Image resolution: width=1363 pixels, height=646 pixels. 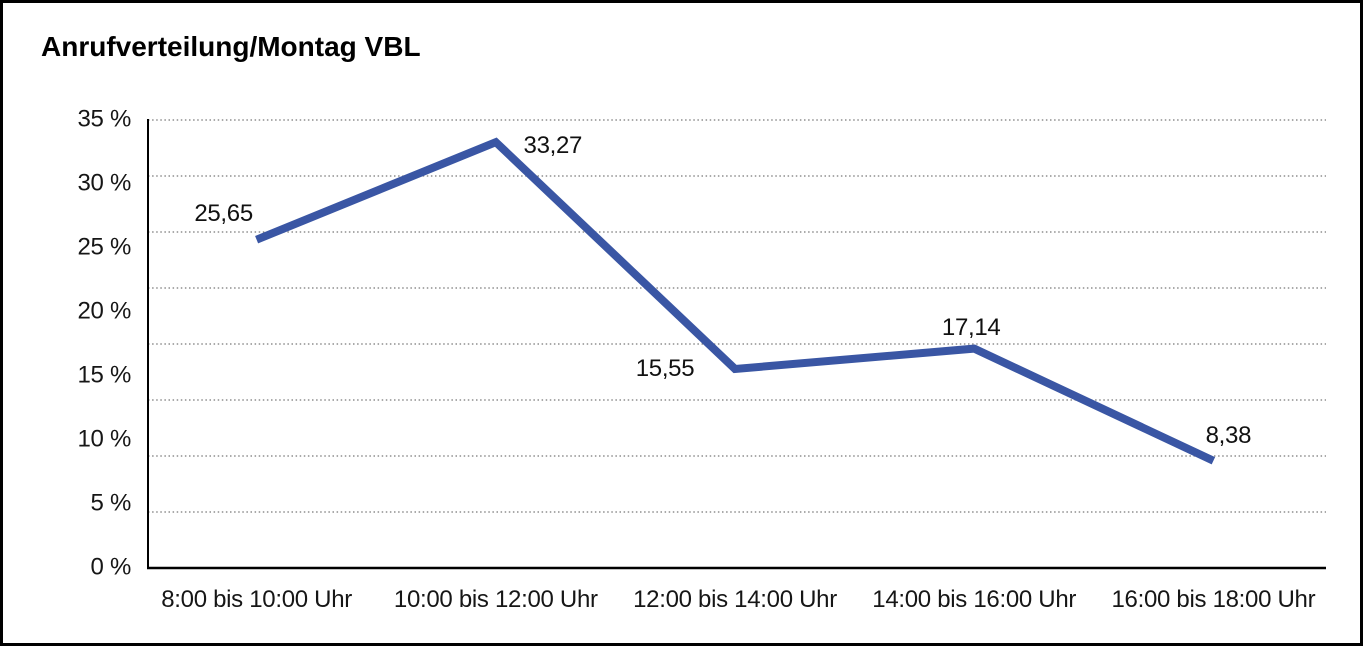 I want to click on x-tick-label: 12:00 bis 14:00 Uhr, so click(x=735, y=599).